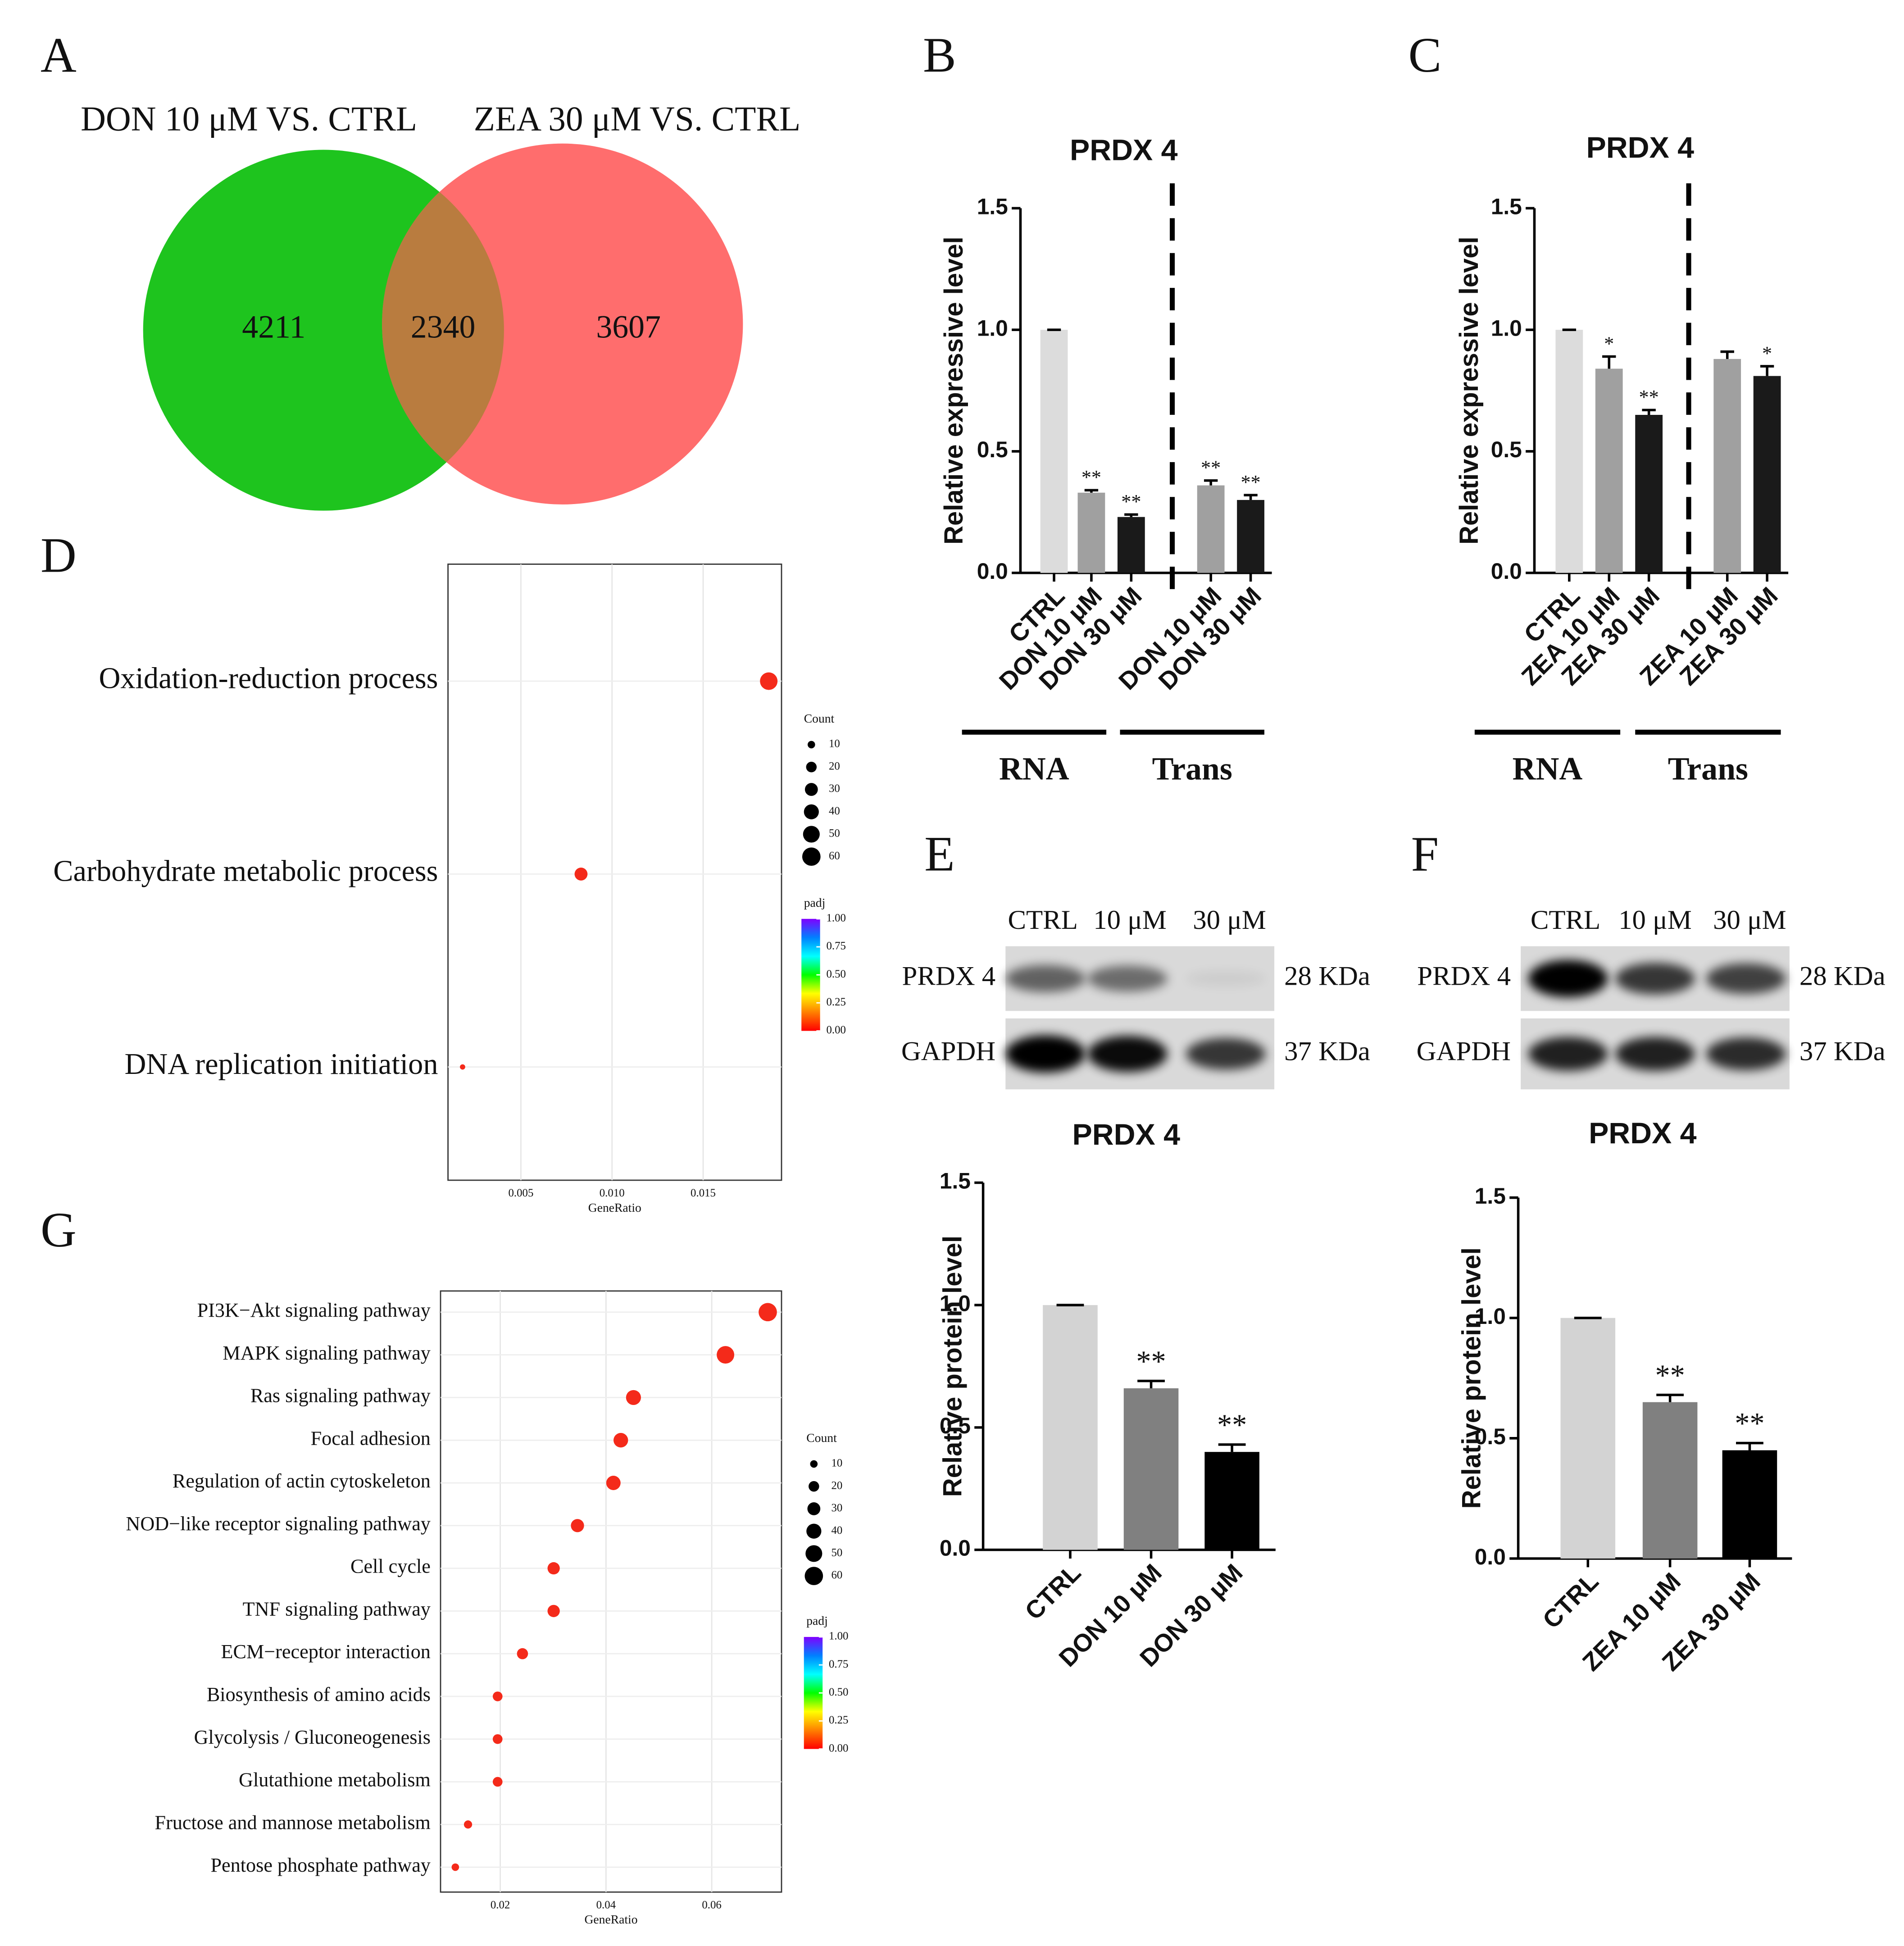 The height and width of the screenshot is (1946, 1904). Describe the element at coordinates (955, 1181) in the screenshot. I see `y-tick-label: 1.5` at that location.